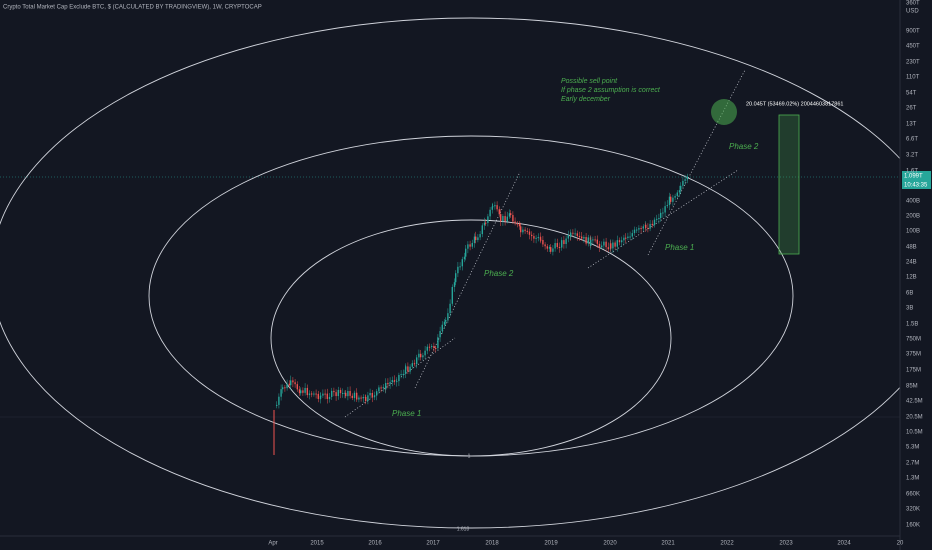 The width and height of the screenshot is (932, 550). Describe the element at coordinates (913, 371) in the screenshot. I see `price-label: 175M` at that location.